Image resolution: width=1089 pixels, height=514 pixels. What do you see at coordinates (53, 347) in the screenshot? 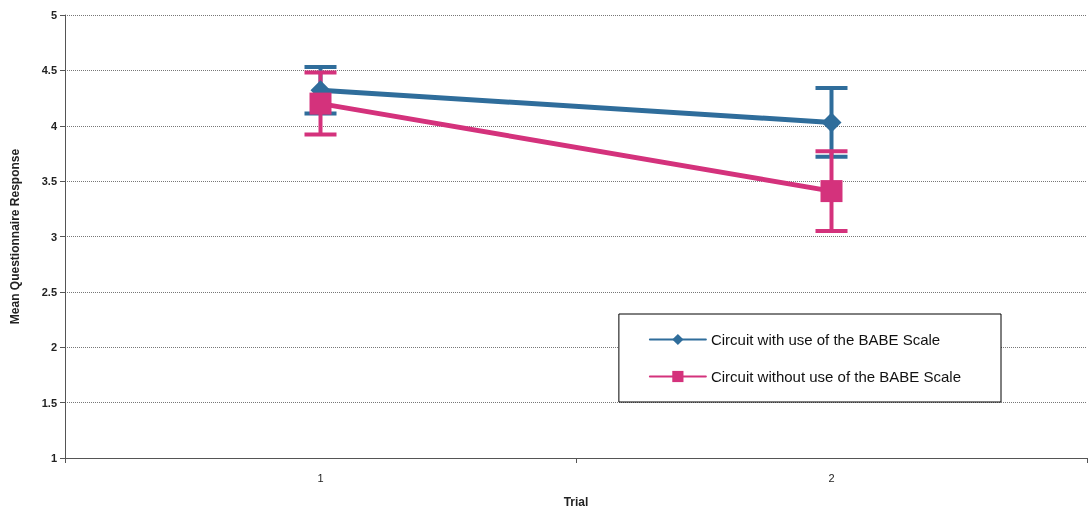
I see `y-tick-label: 2` at bounding box center [53, 347].